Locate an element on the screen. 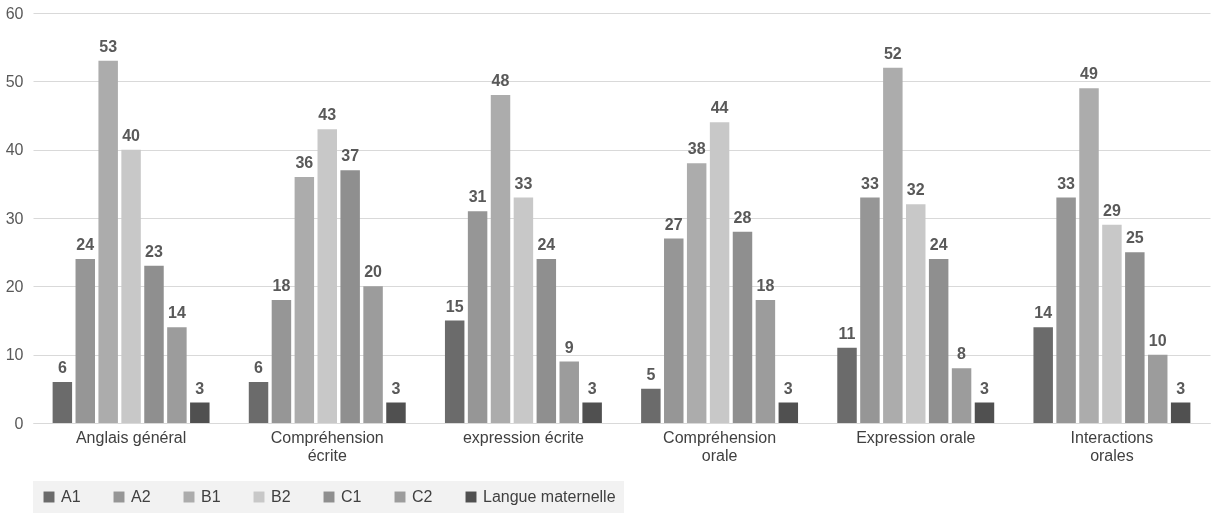 This screenshot has width=1215, height=518. y-tick-label: 30 is located at coordinates (14, 218).